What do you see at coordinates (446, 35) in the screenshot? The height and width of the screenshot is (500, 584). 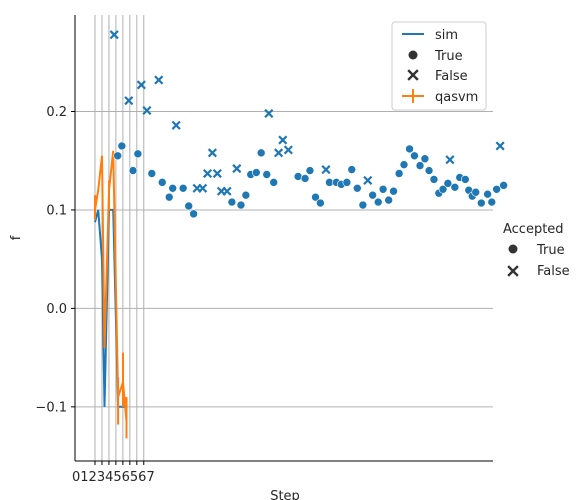 I see `legend-sim-label: sim` at bounding box center [446, 35].